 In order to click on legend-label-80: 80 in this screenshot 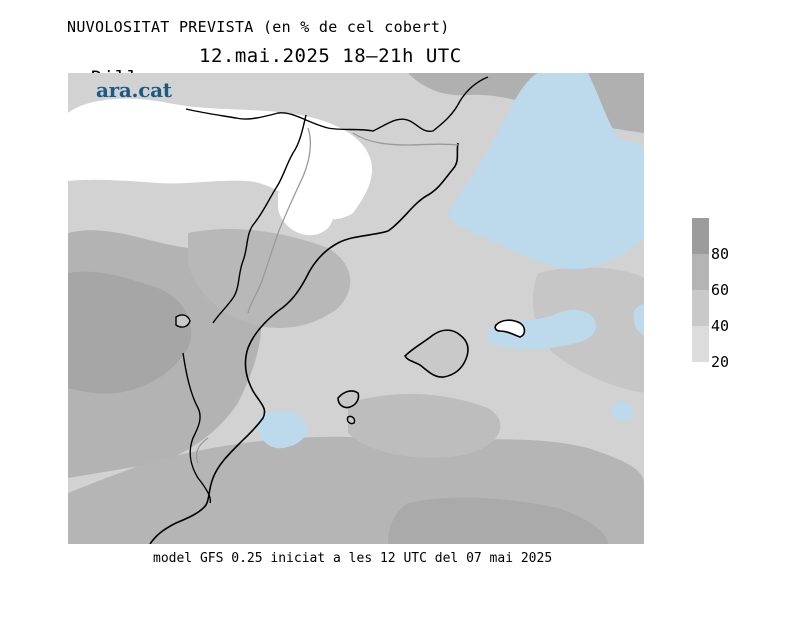, I will do `click(720, 254)`.